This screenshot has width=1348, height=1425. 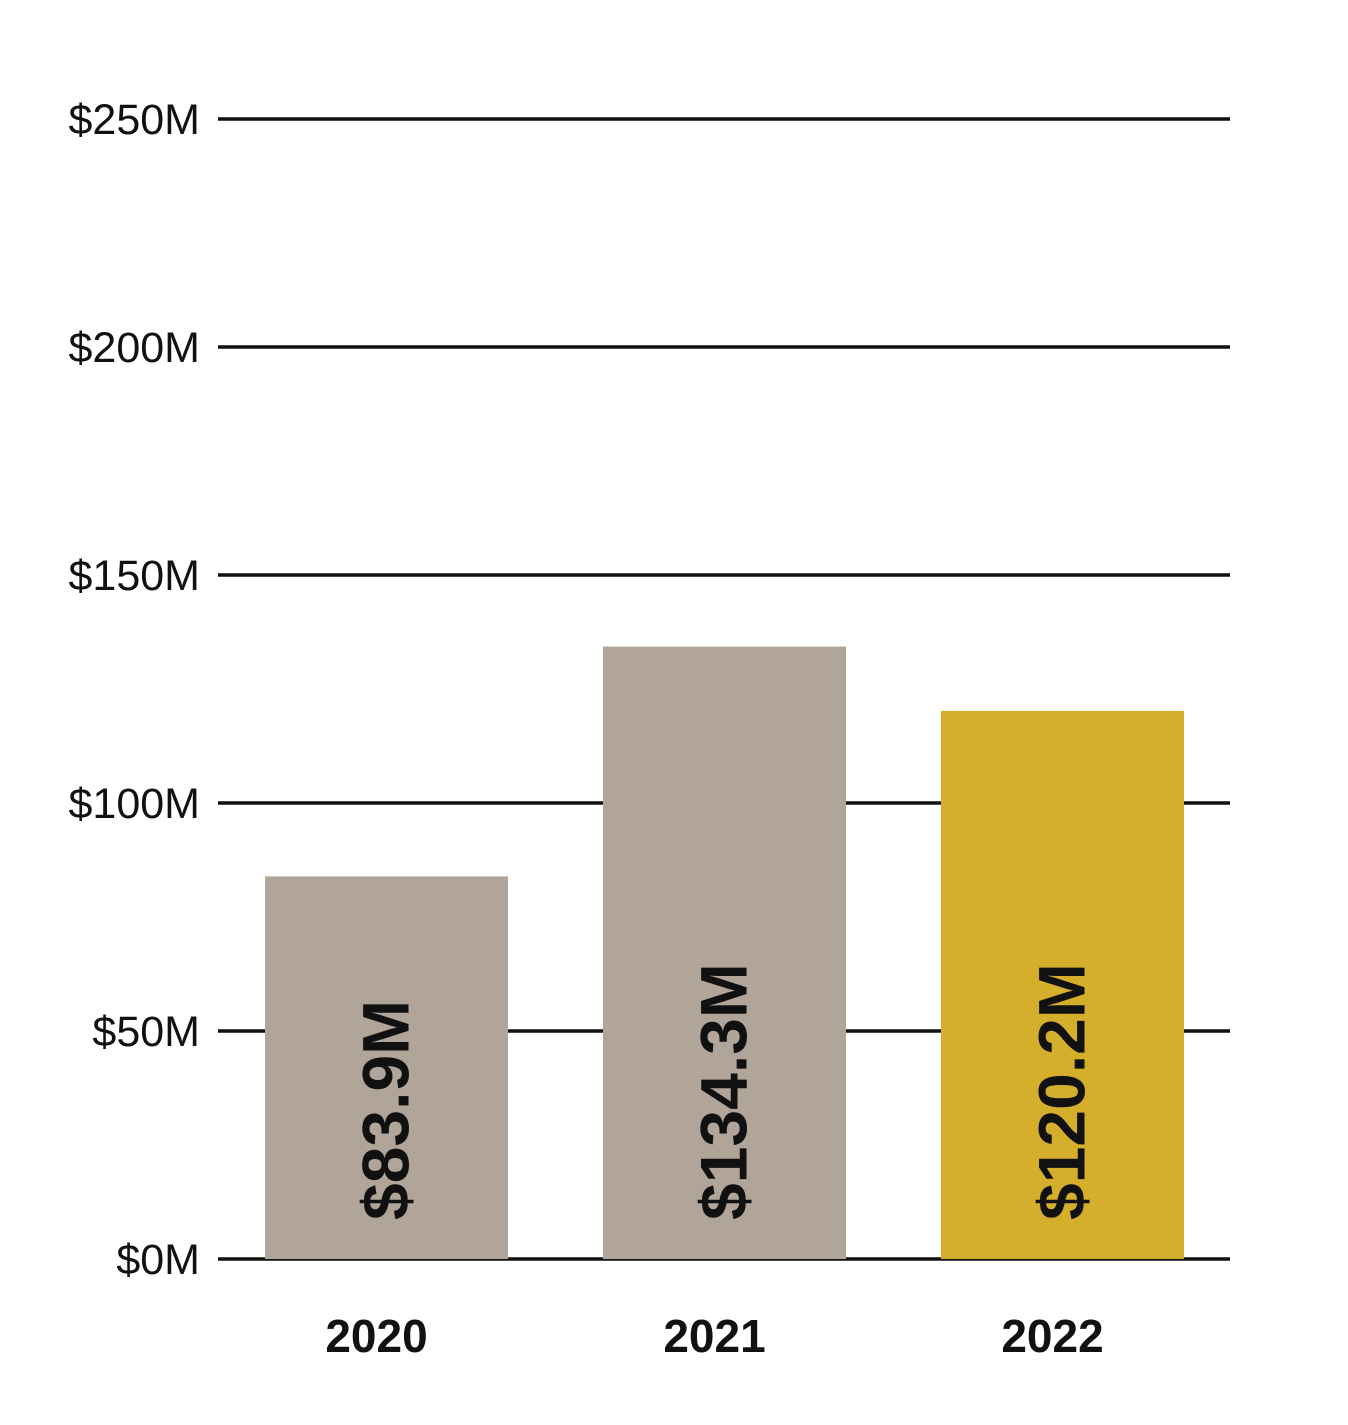 What do you see at coordinates (134, 804) in the screenshot?
I see `y-tick-label: $100M` at bounding box center [134, 804].